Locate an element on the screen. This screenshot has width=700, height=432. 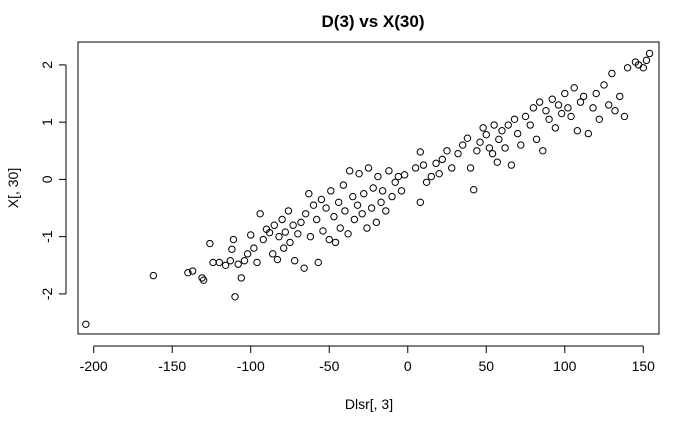
x-tick-label: 100 is located at coordinates (565, 366).